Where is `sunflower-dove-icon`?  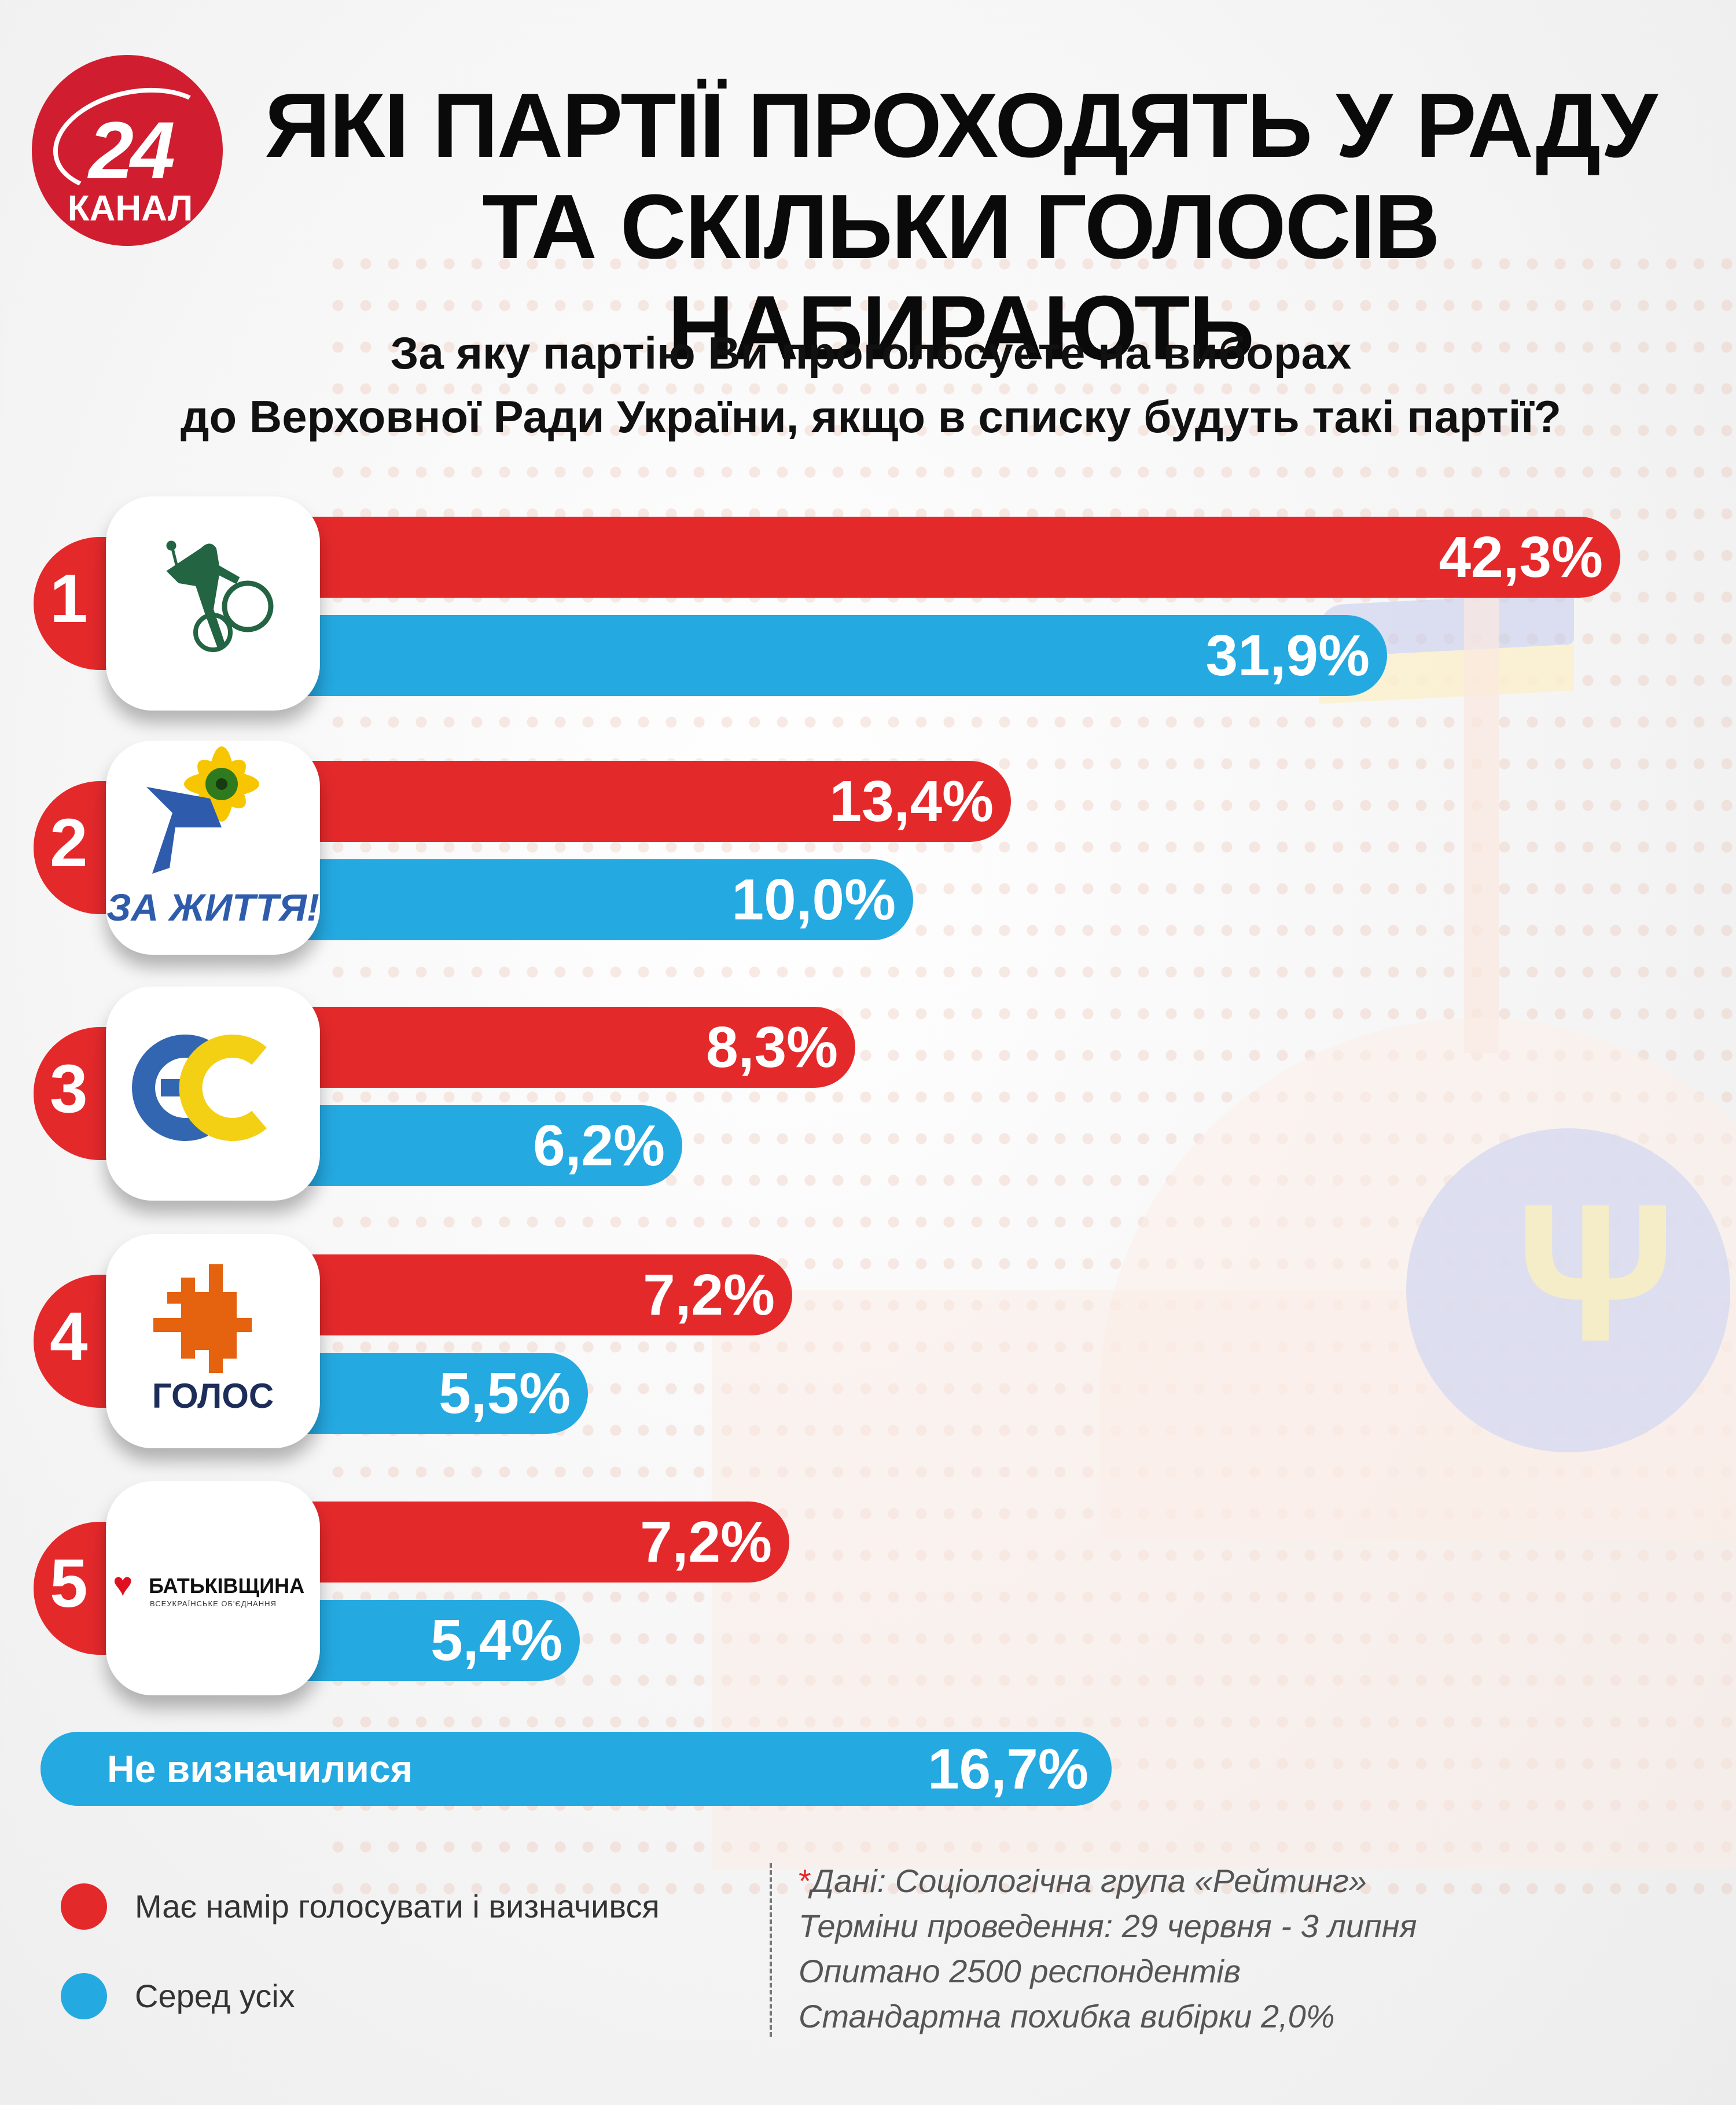 sunflower-dove-icon is located at coordinates (202, 810).